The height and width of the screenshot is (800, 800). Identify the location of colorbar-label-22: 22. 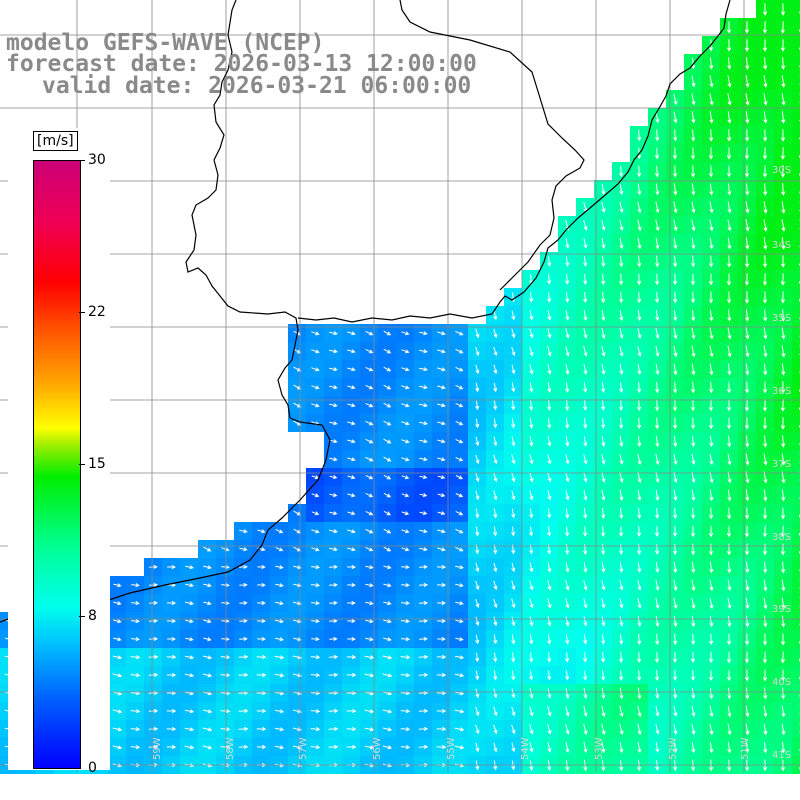
(97, 312).